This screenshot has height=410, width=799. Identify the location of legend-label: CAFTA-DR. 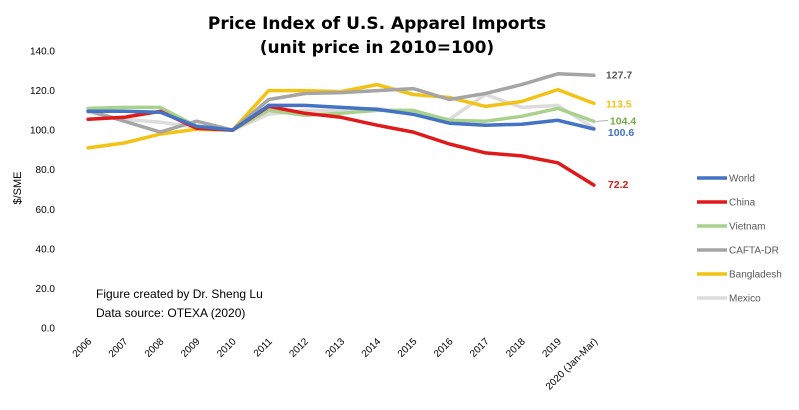
(754, 251).